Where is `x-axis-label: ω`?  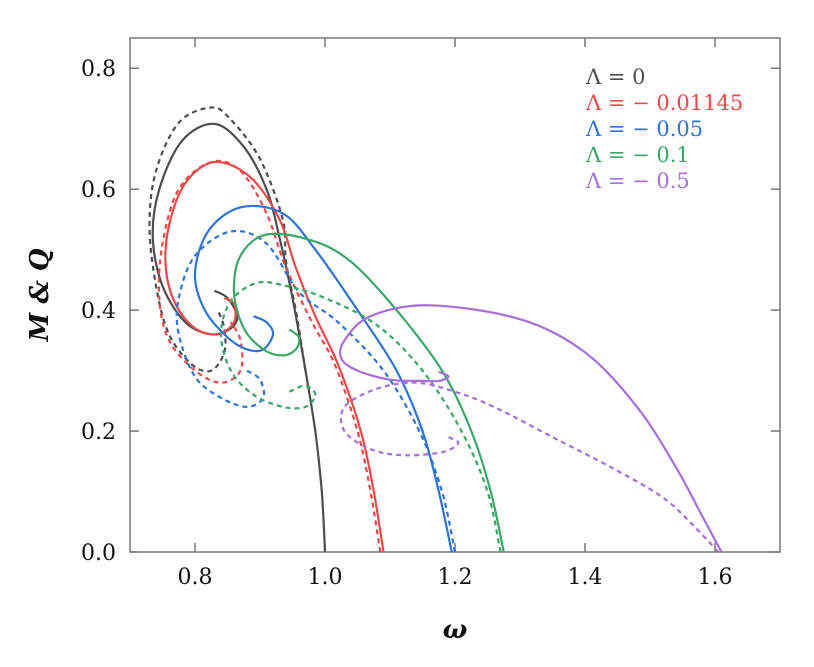
x-axis-label: ω is located at coordinates (455, 630).